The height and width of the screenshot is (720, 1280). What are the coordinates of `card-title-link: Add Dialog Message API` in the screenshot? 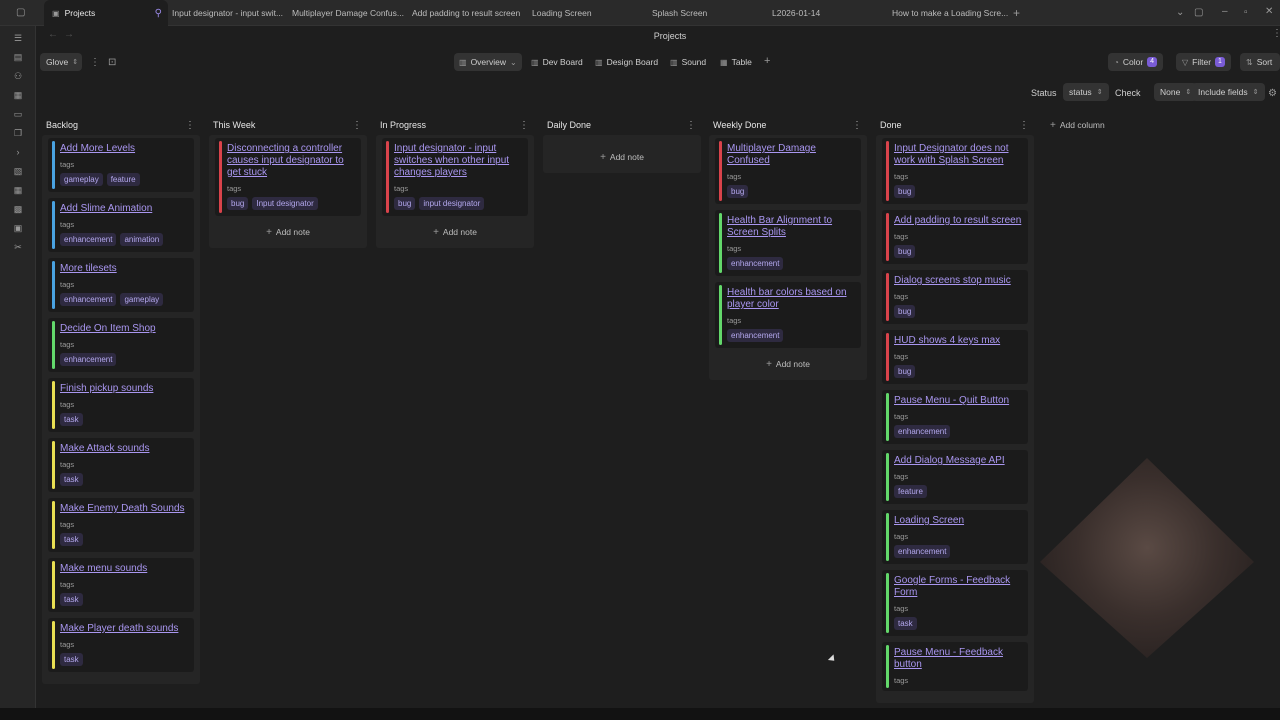 It's located at (949, 460).